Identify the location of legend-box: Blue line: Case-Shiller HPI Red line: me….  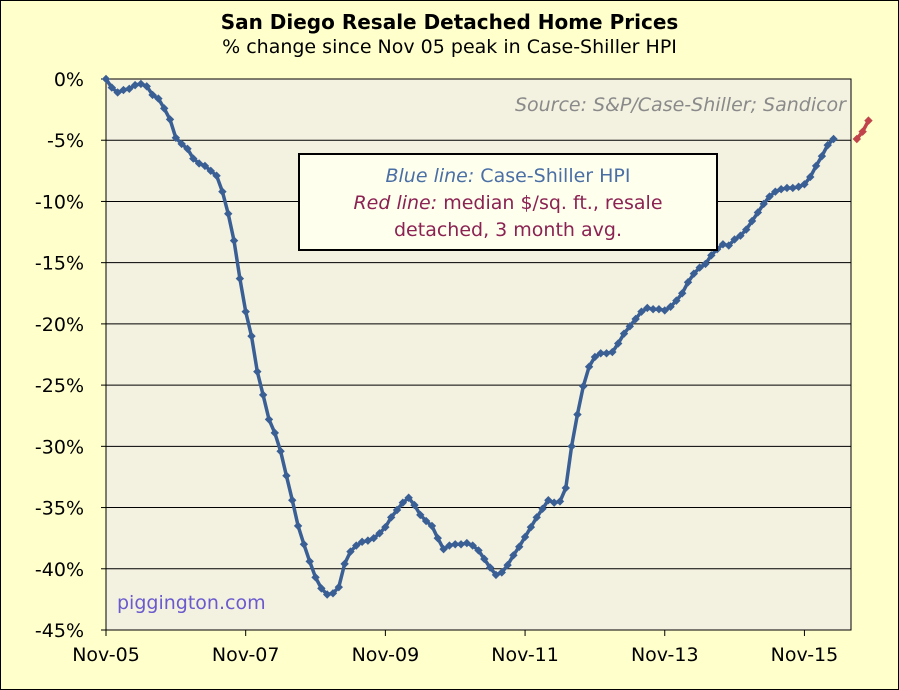
(508, 202).